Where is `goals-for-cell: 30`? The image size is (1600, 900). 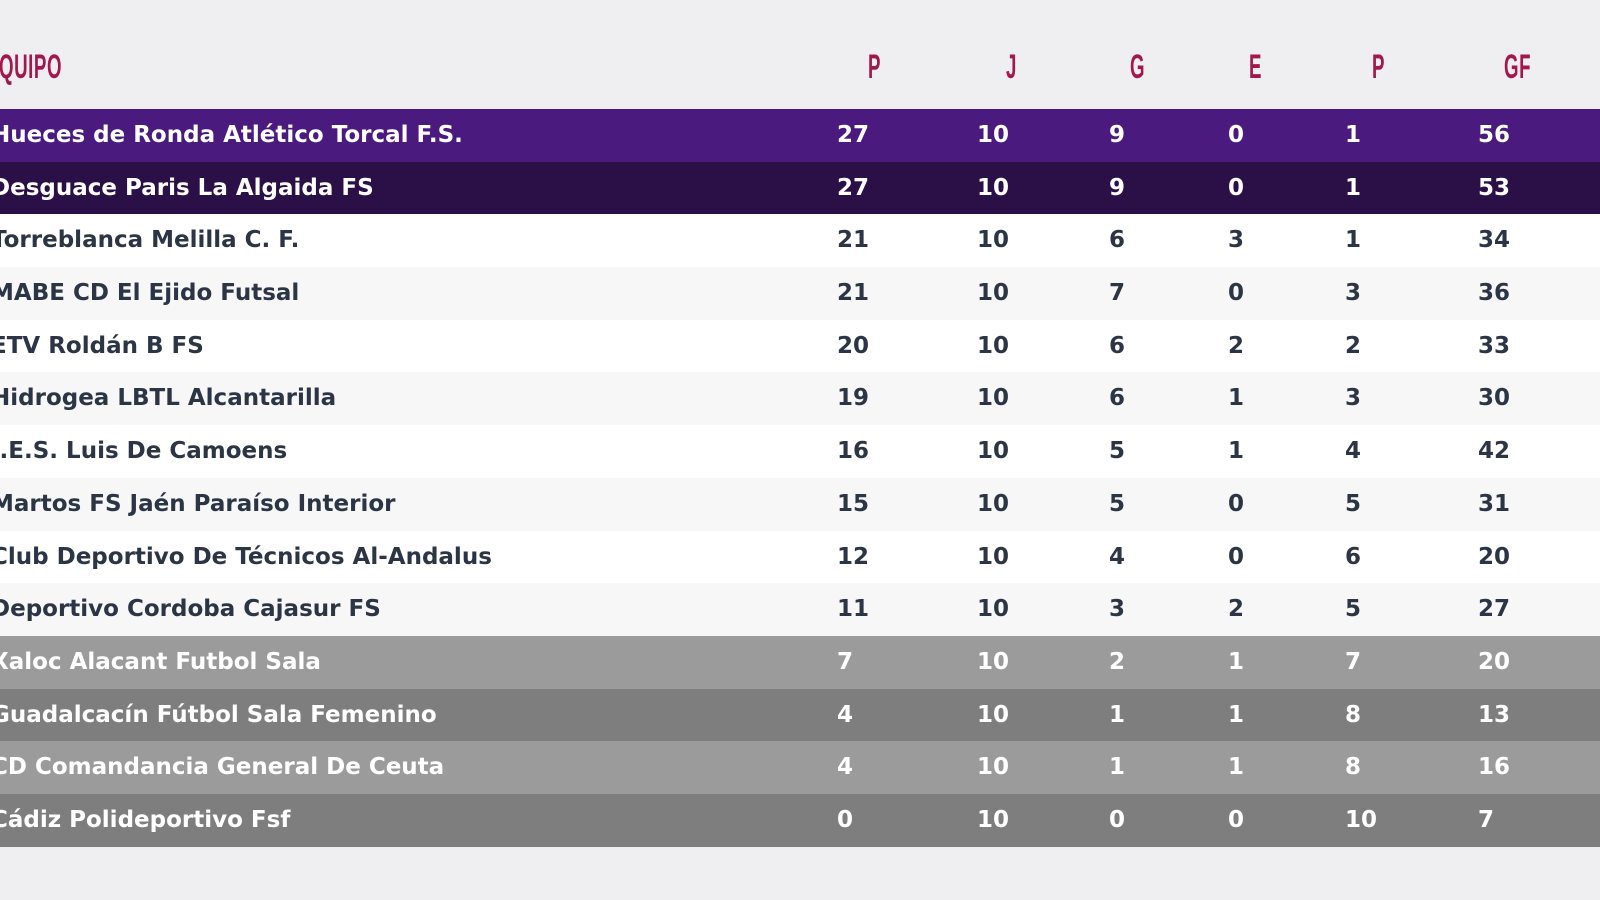 goals-for-cell: 30 is located at coordinates (1494, 398).